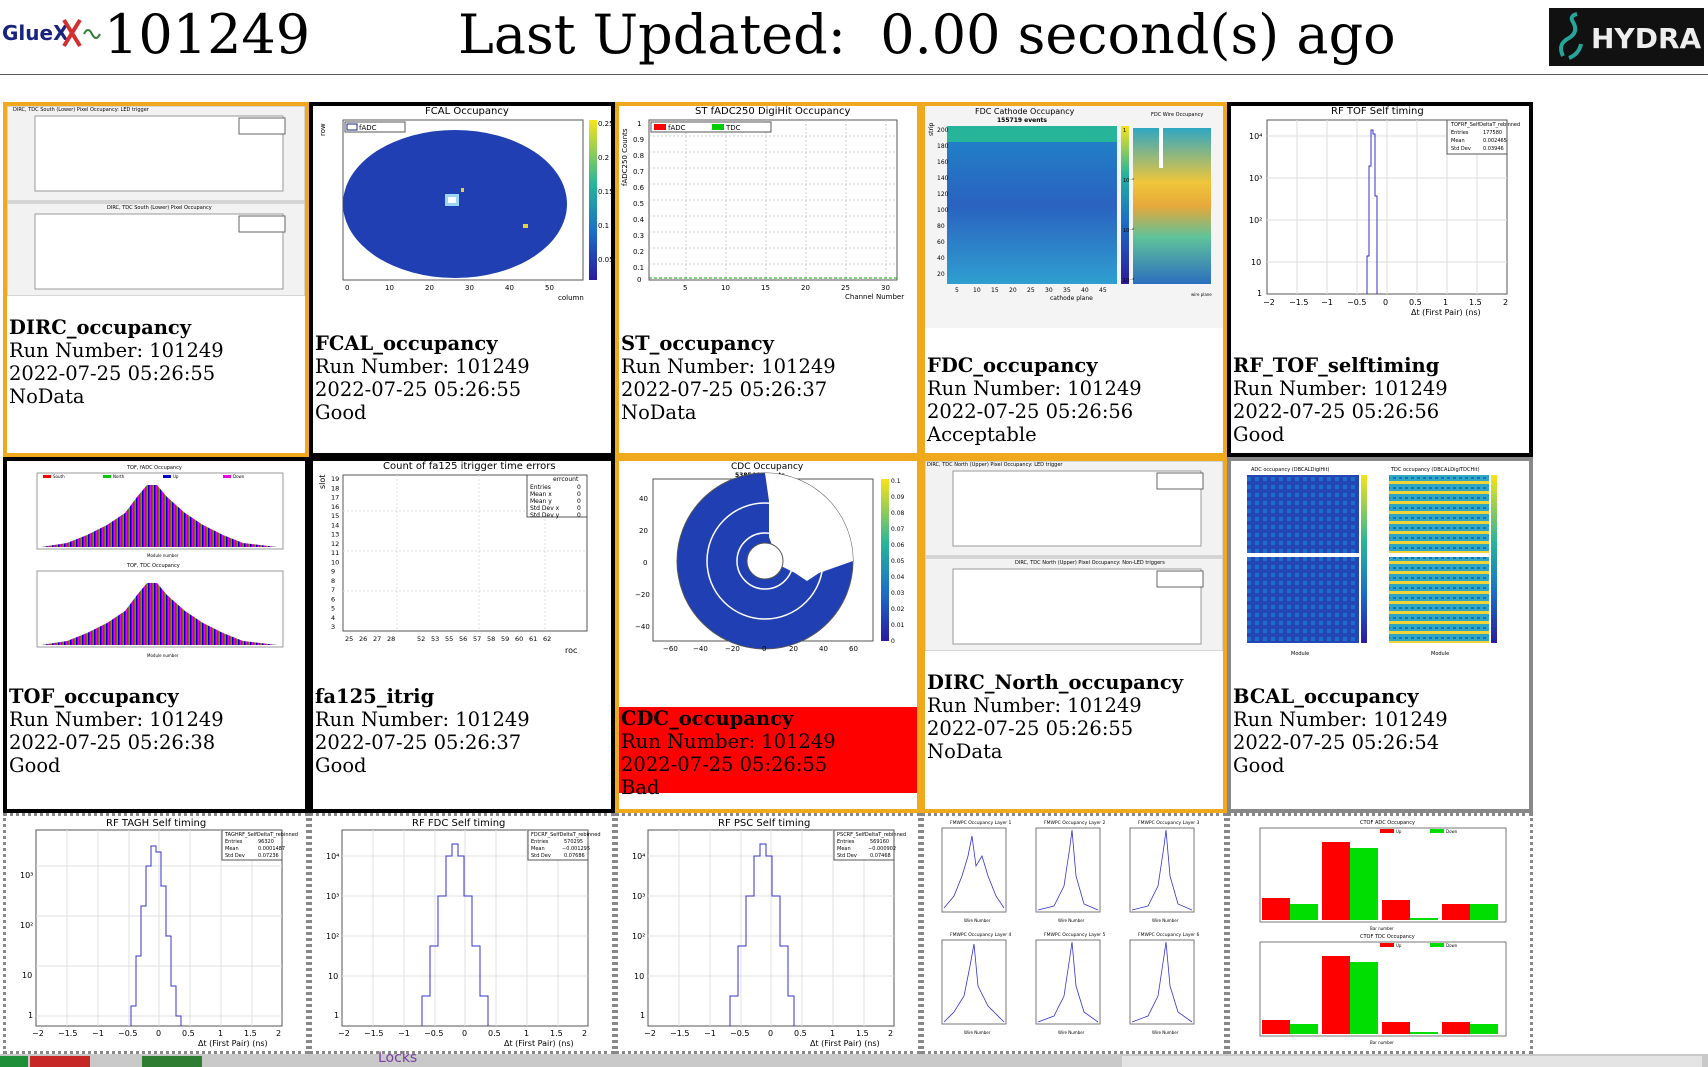  Describe the element at coordinates (323, 129) in the screenshot. I see `fcal-y-label: row` at that location.